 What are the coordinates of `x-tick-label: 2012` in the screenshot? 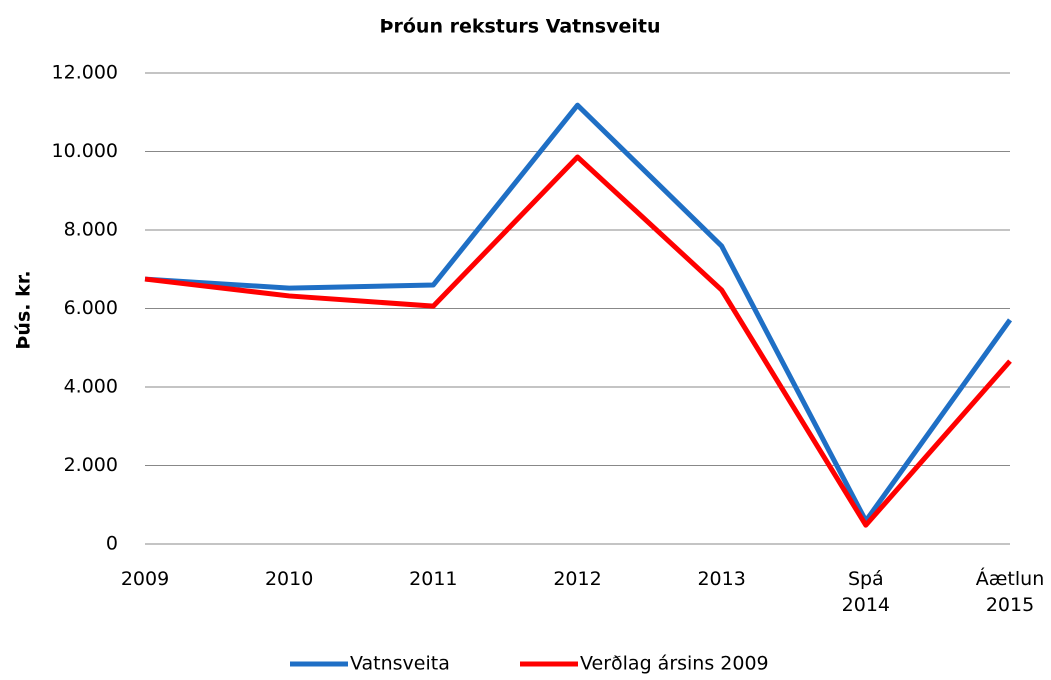 It's located at (577, 579).